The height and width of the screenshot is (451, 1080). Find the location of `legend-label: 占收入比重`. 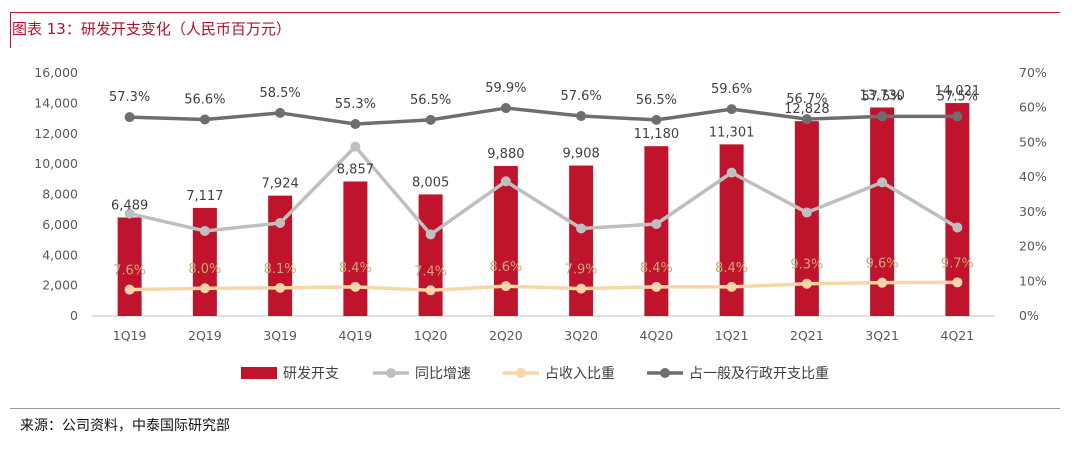

legend-label: 占收入比重 is located at coordinates (580, 374).